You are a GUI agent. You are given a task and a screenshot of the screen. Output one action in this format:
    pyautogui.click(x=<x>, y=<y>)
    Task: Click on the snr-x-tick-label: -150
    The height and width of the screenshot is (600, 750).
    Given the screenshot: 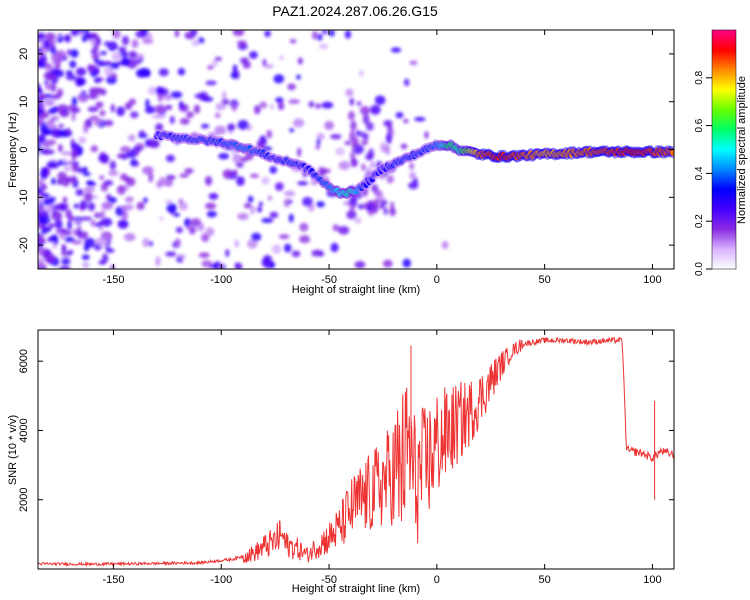 What is the action you would take?
    pyautogui.click(x=113, y=580)
    